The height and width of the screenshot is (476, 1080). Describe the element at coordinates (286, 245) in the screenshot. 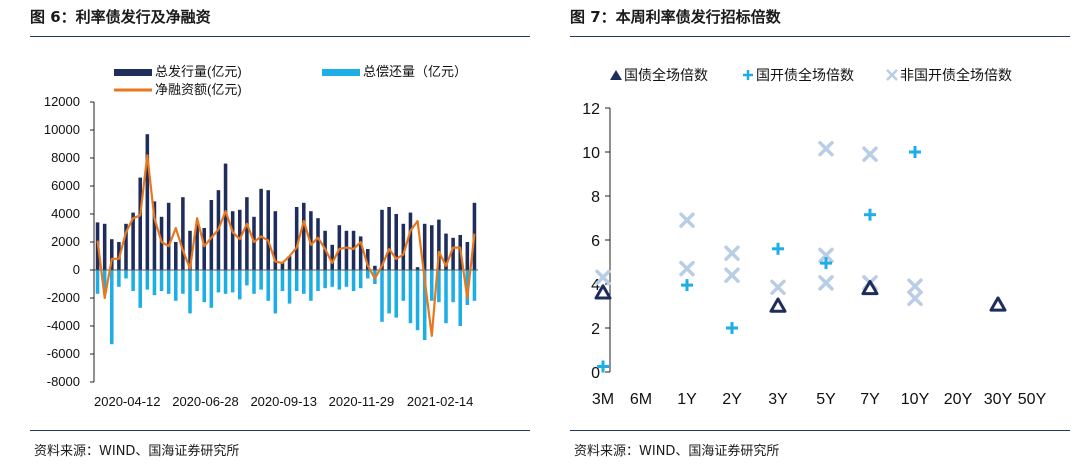

I see `net-financing-line` at that location.